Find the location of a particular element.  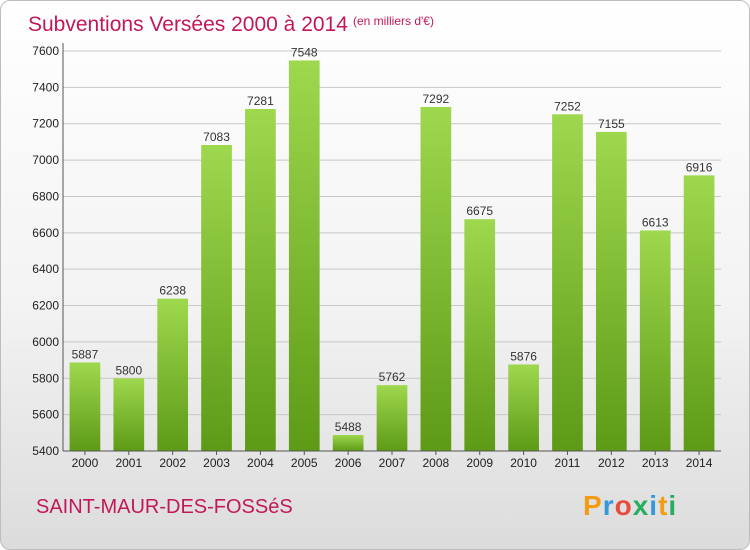

value-label: 5800 is located at coordinates (128, 370).